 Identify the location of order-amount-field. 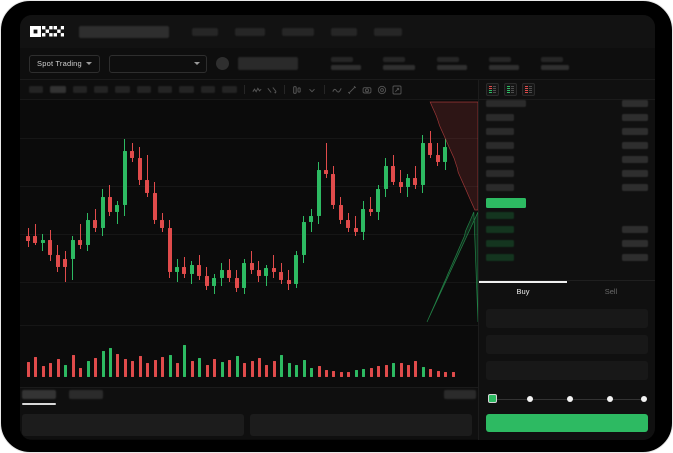
(567, 344).